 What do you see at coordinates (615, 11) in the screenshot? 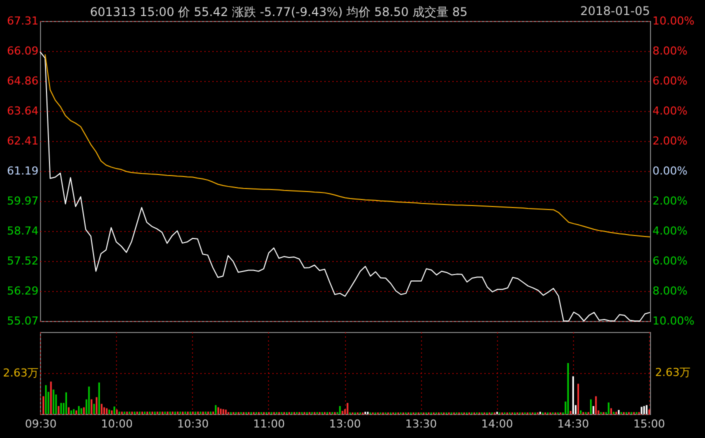
I see `text: 2018-01-05` at bounding box center [615, 11].